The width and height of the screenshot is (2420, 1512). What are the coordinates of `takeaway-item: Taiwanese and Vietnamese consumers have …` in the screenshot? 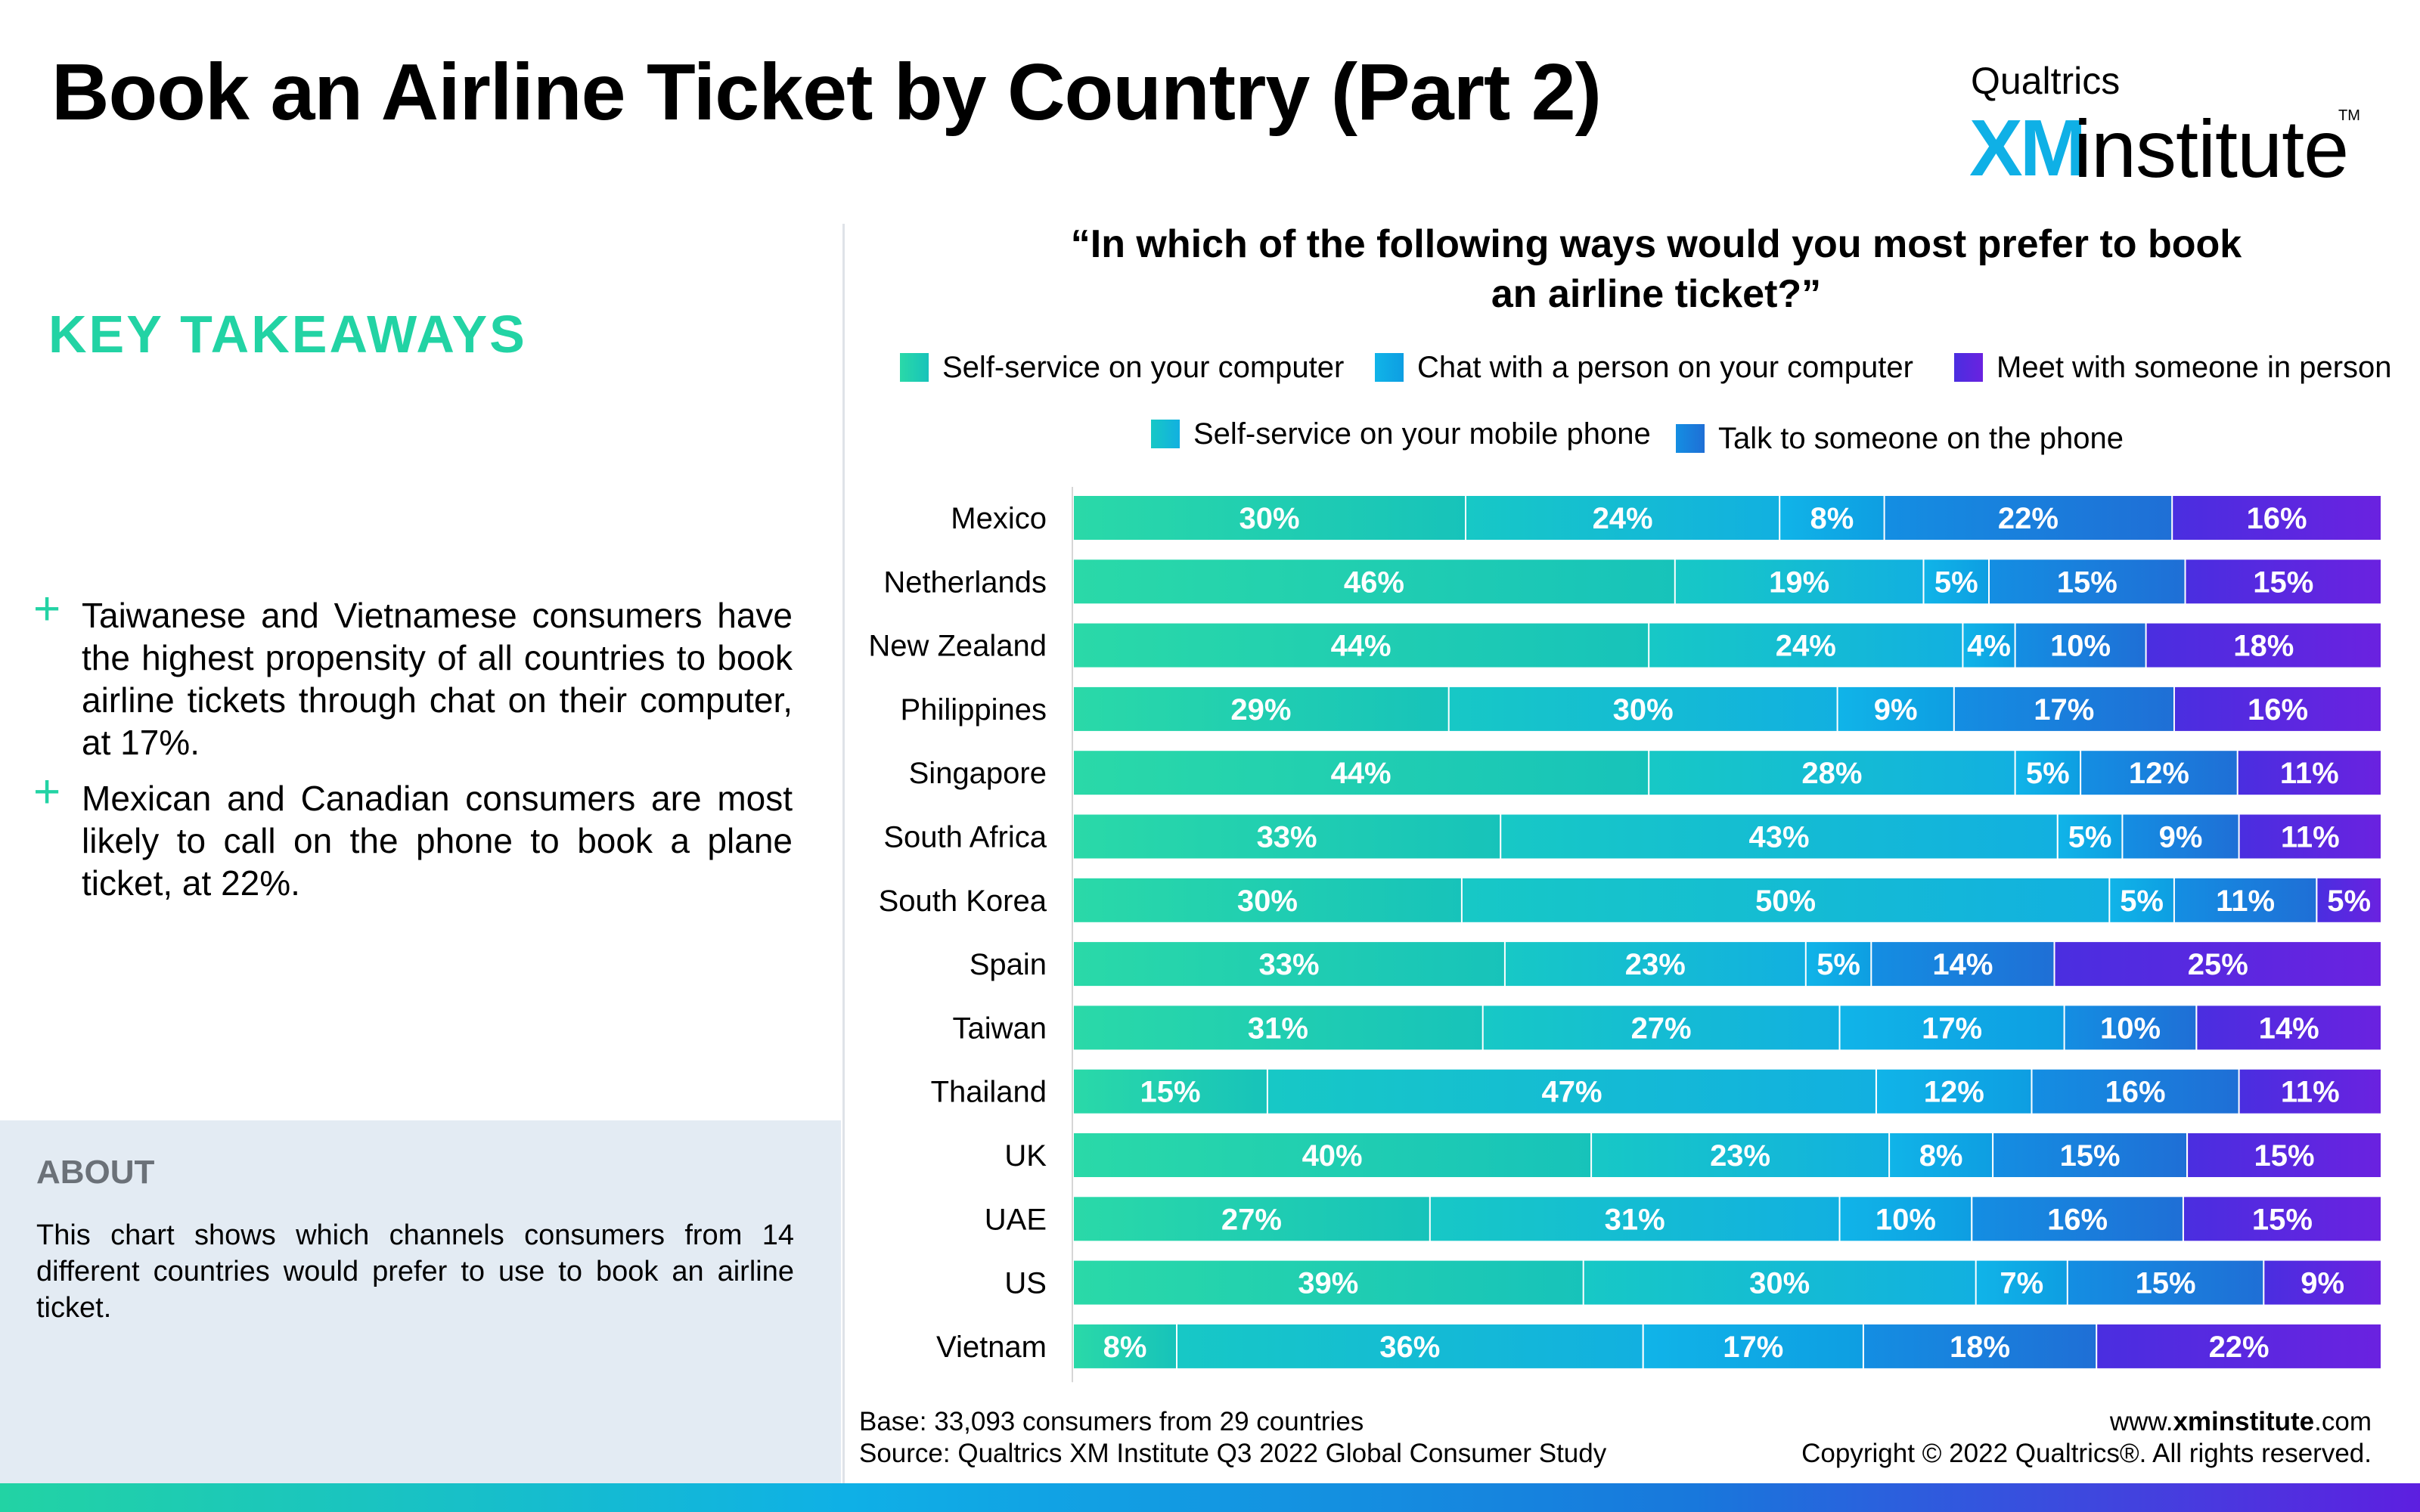 It's located at (437, 679).